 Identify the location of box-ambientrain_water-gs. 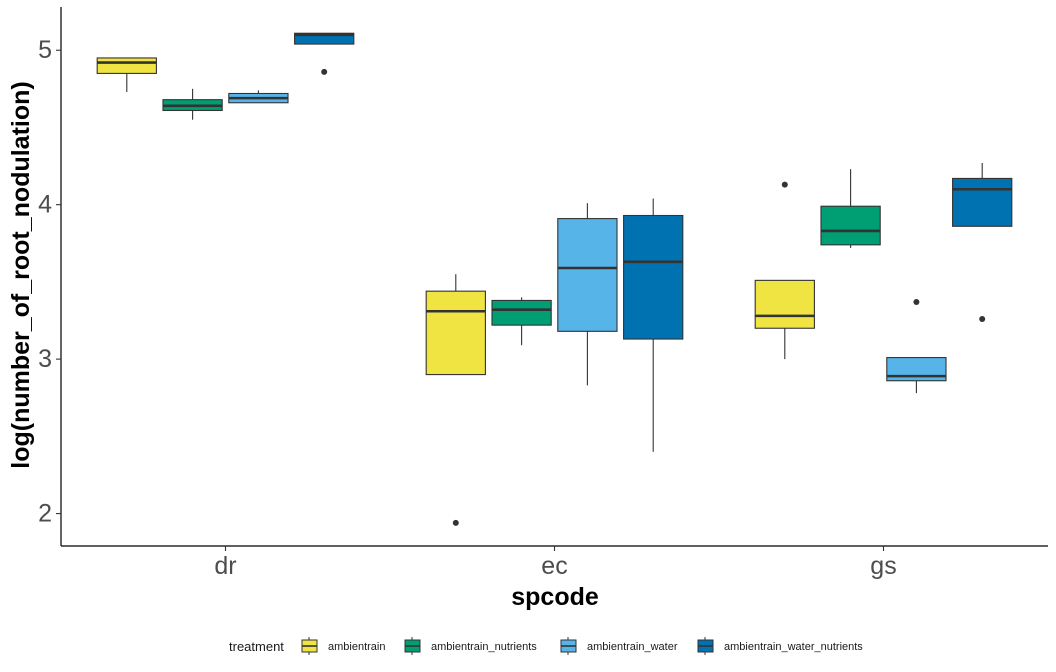
(916, 346).